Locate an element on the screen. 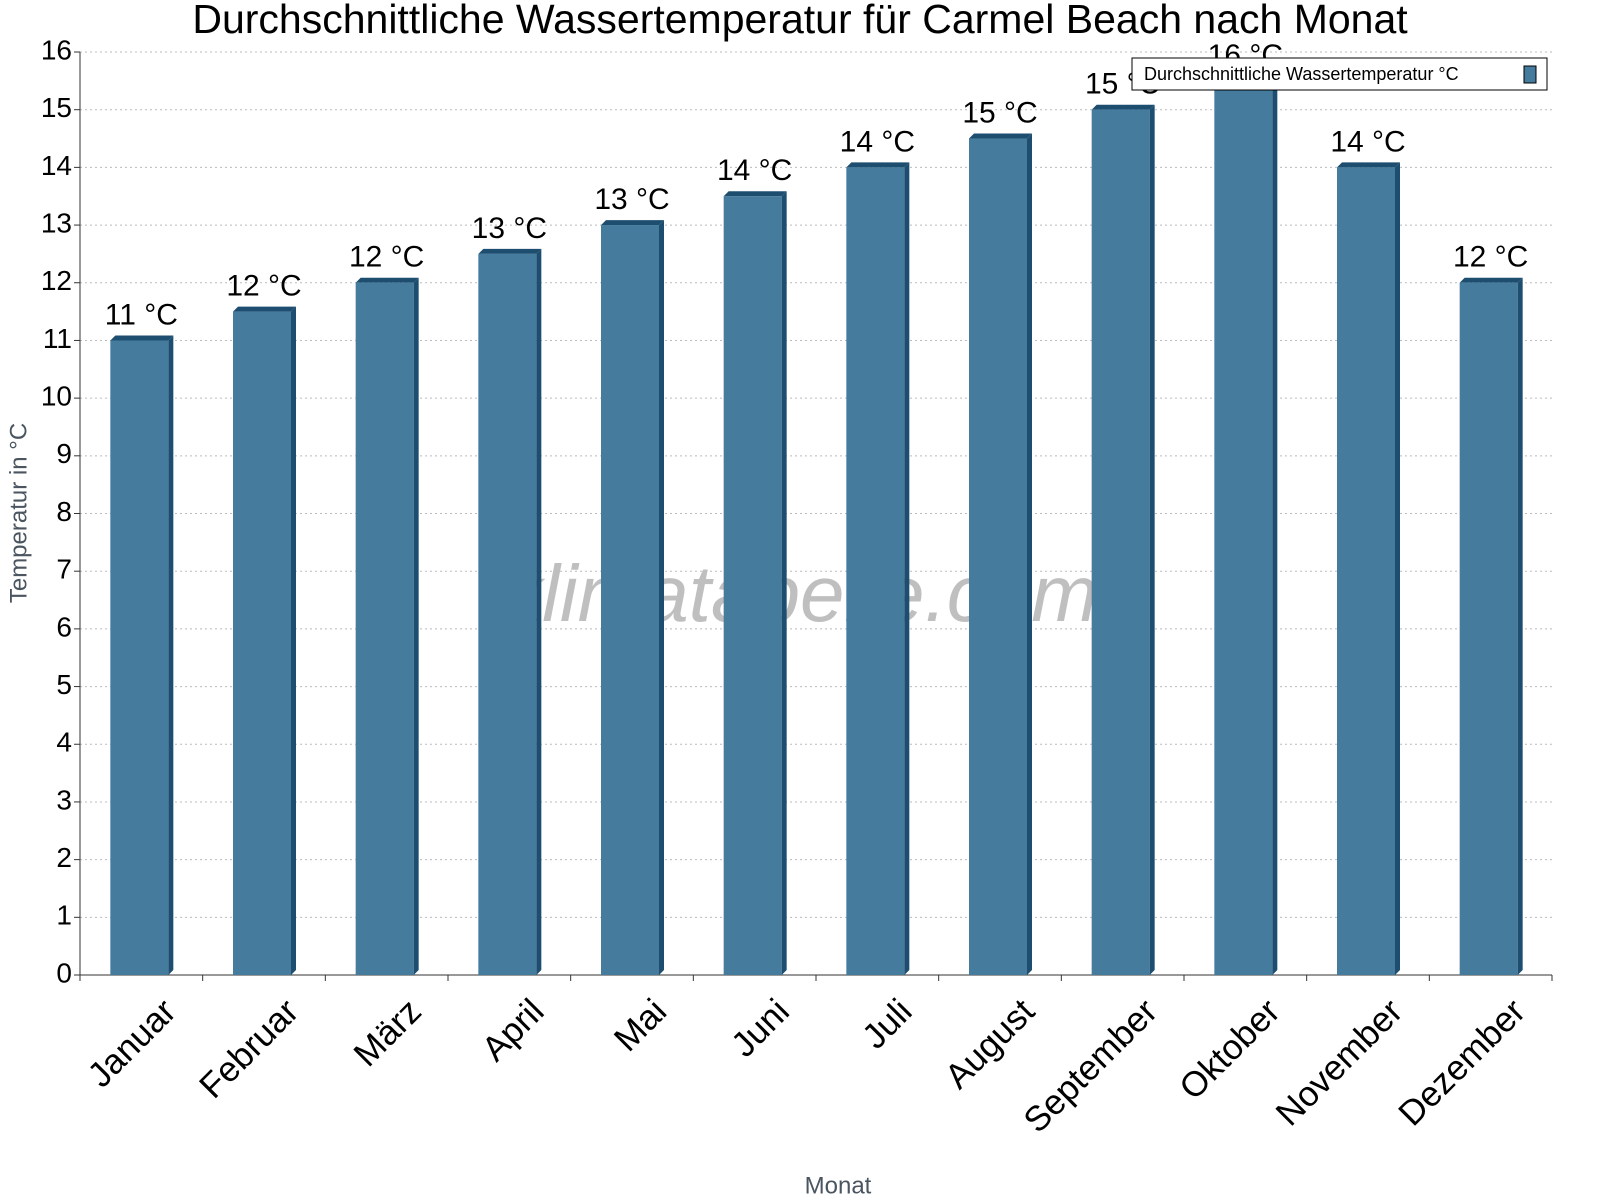 The width and height of the screenshot is (1600, 1200). y-tick-label: 13 is located at coordinates (56, 222).